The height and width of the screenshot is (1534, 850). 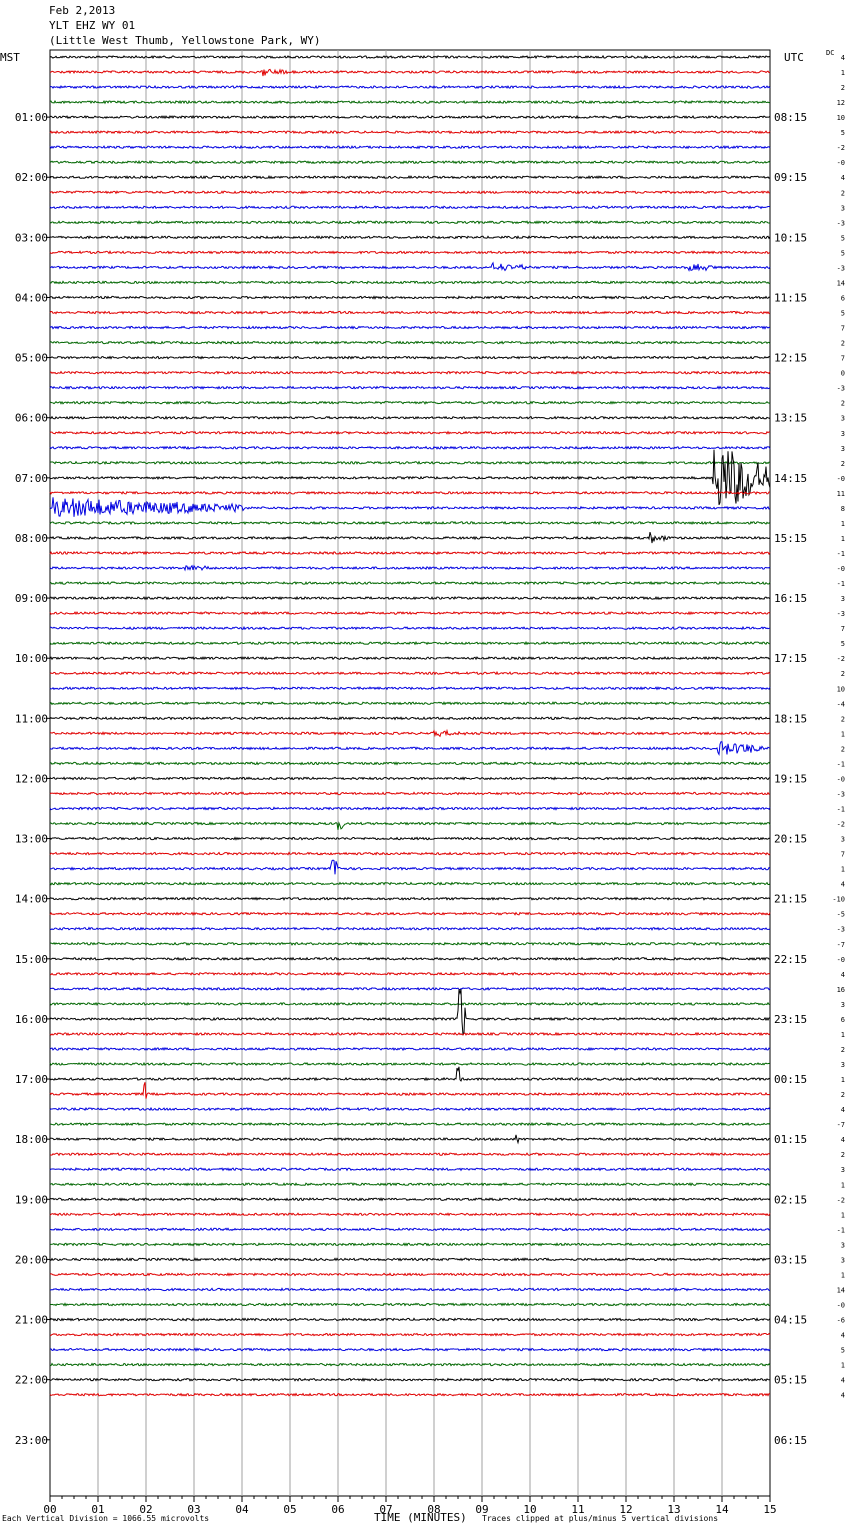 What do you see at coordinates (31, 1320) in the screenshot?
I see `hour-label-left: 21:00` at bounding box center [31, 1320].